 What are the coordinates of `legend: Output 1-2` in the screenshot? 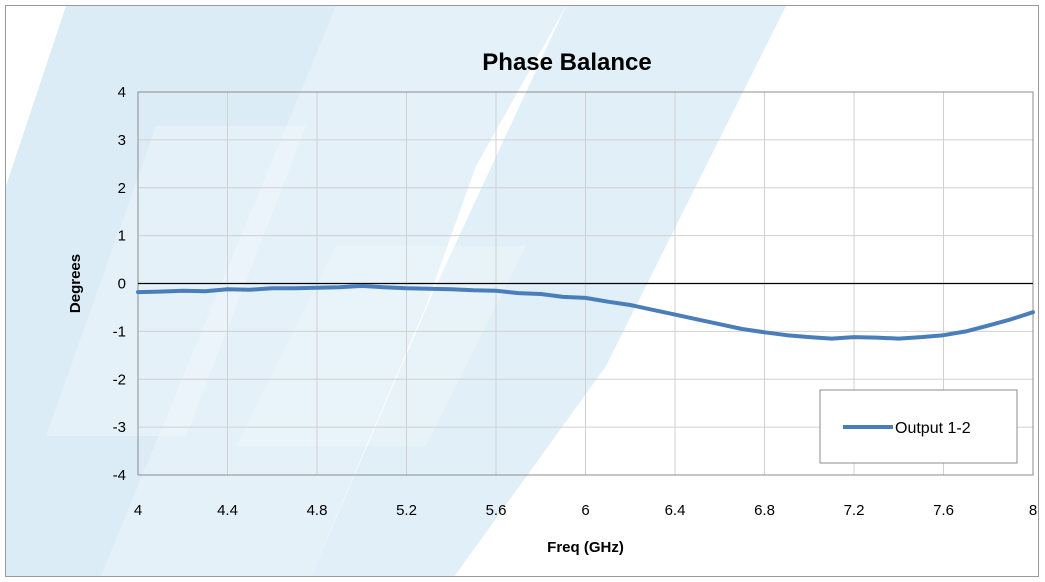 It's located at (918, 426).